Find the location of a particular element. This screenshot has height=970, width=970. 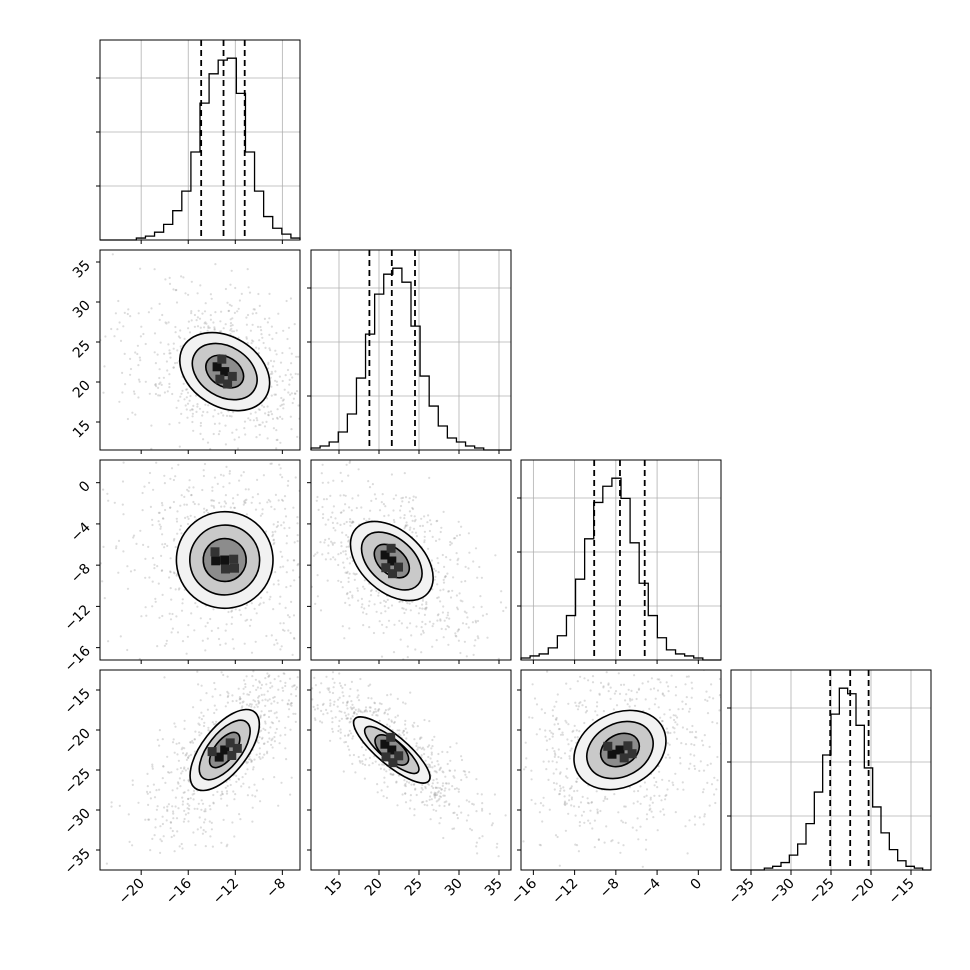

density-core-block is located at coordinates (620, 750).